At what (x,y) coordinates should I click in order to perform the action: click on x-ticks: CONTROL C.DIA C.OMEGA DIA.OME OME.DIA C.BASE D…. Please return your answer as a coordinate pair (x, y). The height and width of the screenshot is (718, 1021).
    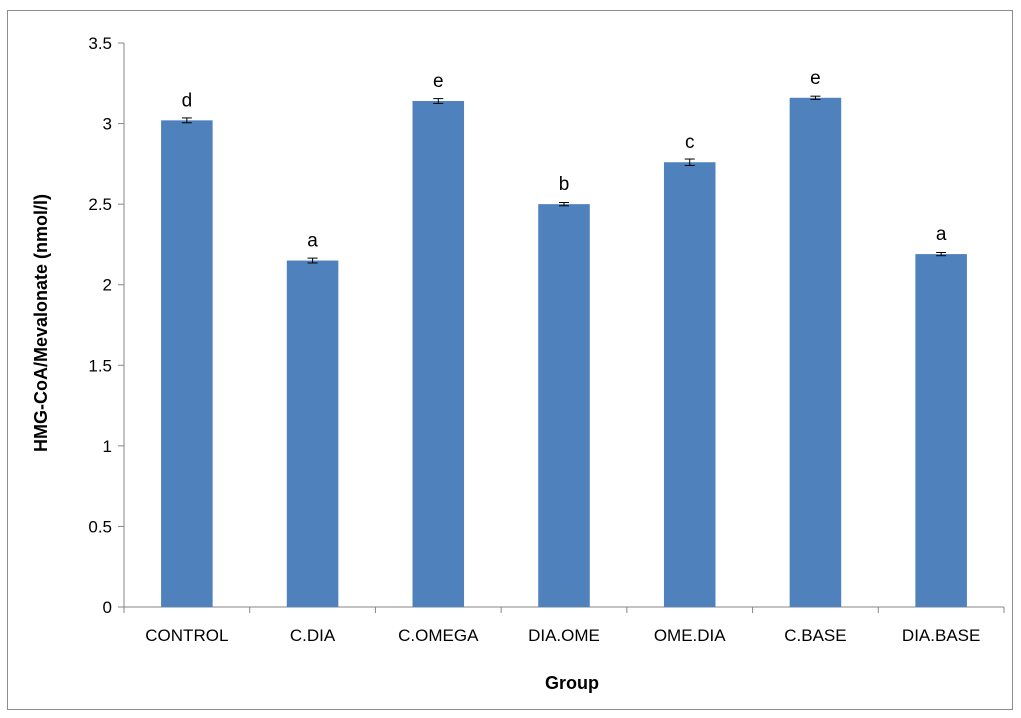
    Looking at the image, I should click on (564, 626).